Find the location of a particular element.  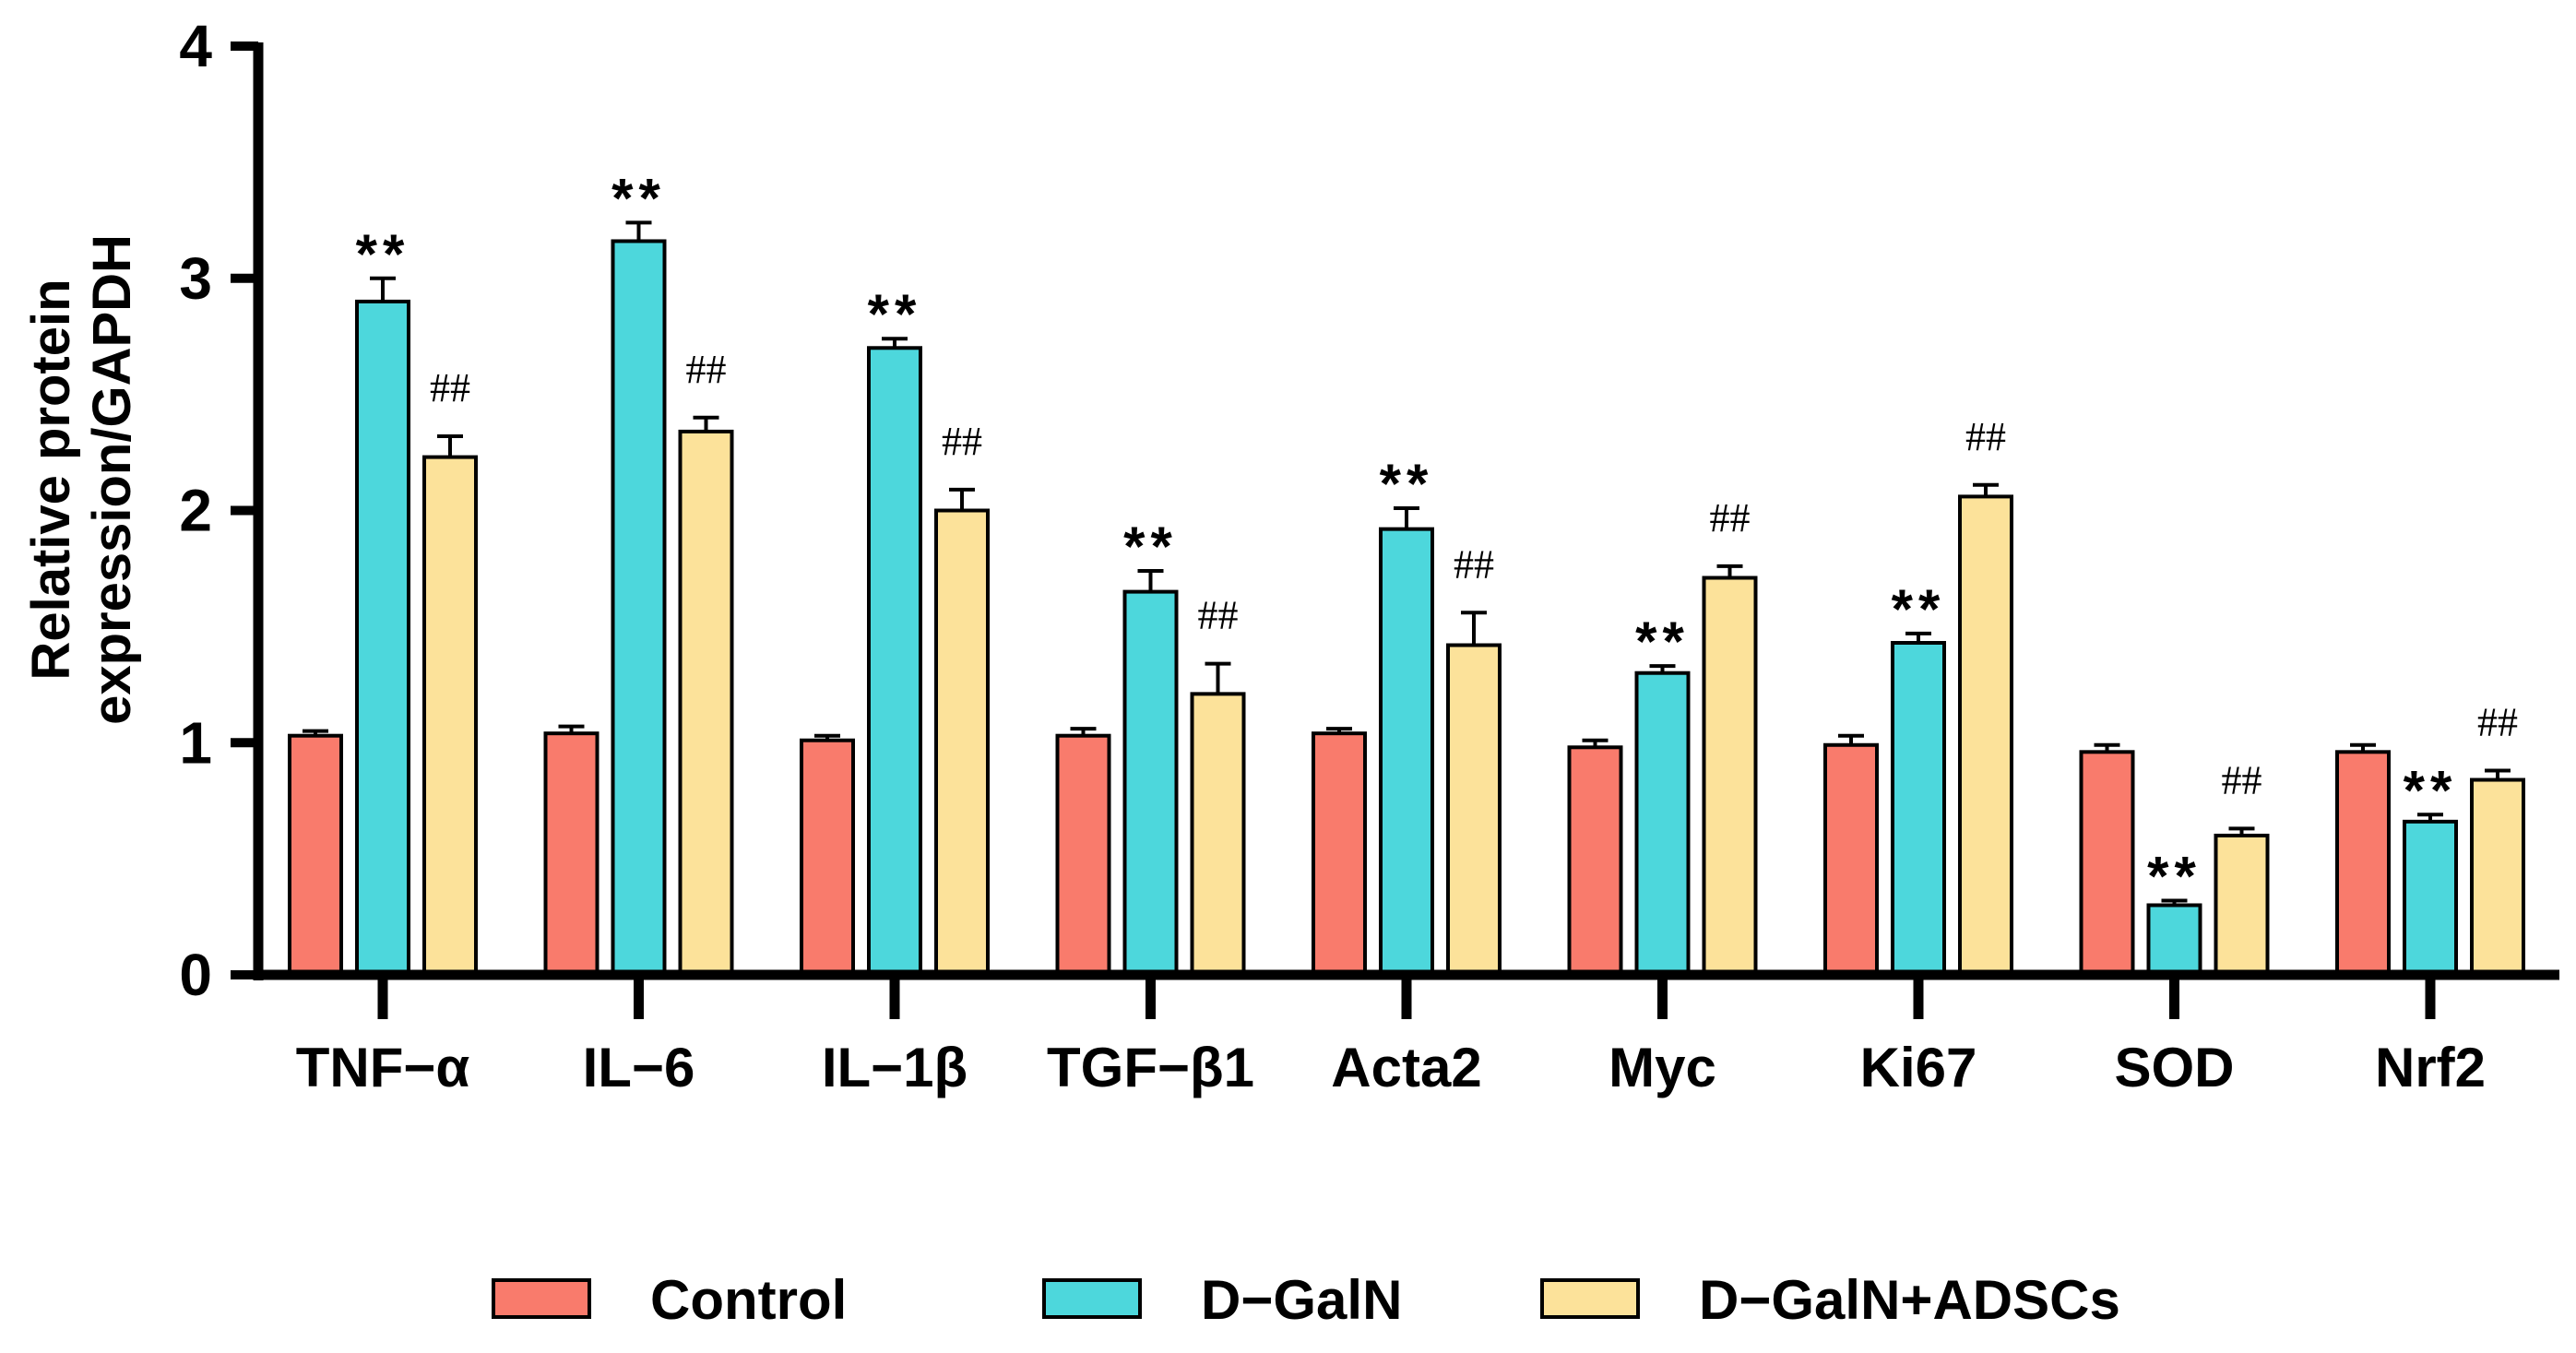

significance-stars-2: ** is located at coordinates (895, 314).